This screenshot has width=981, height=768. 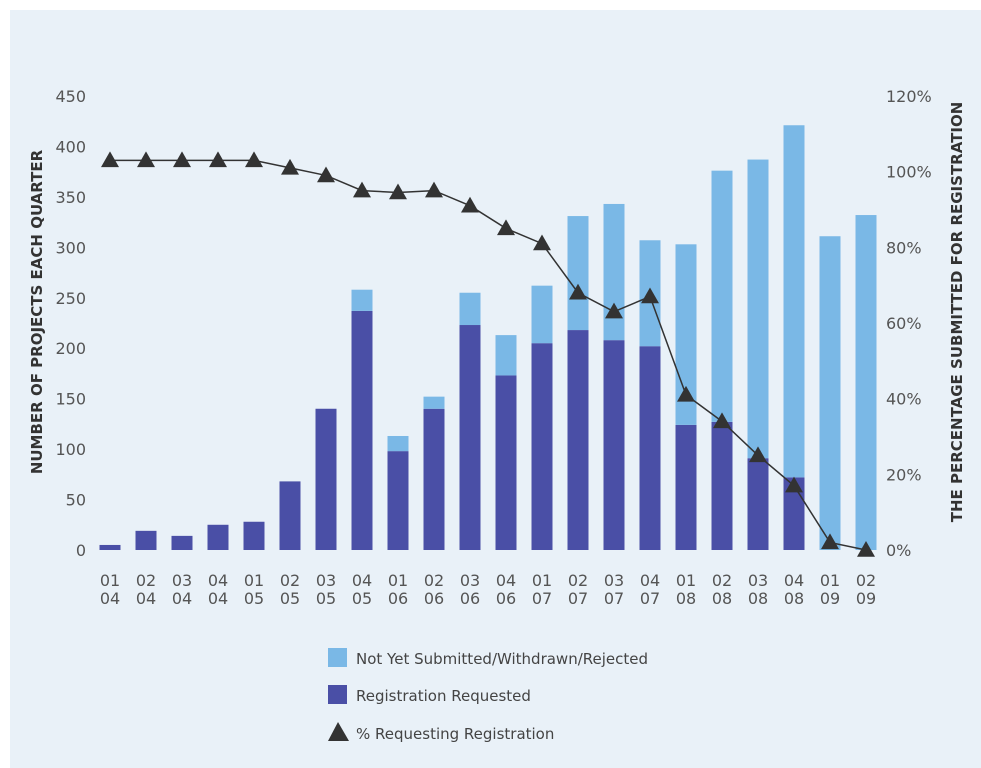 I want to click on legend-label: % Requesting Registration, so click(x=455, y=734).